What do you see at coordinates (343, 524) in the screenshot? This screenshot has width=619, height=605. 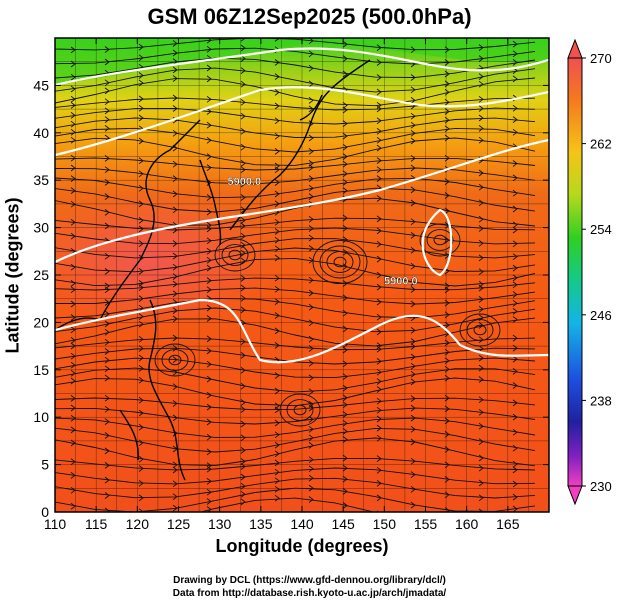 I see `x-tick-label: 145` at bounding box center [343, 524].